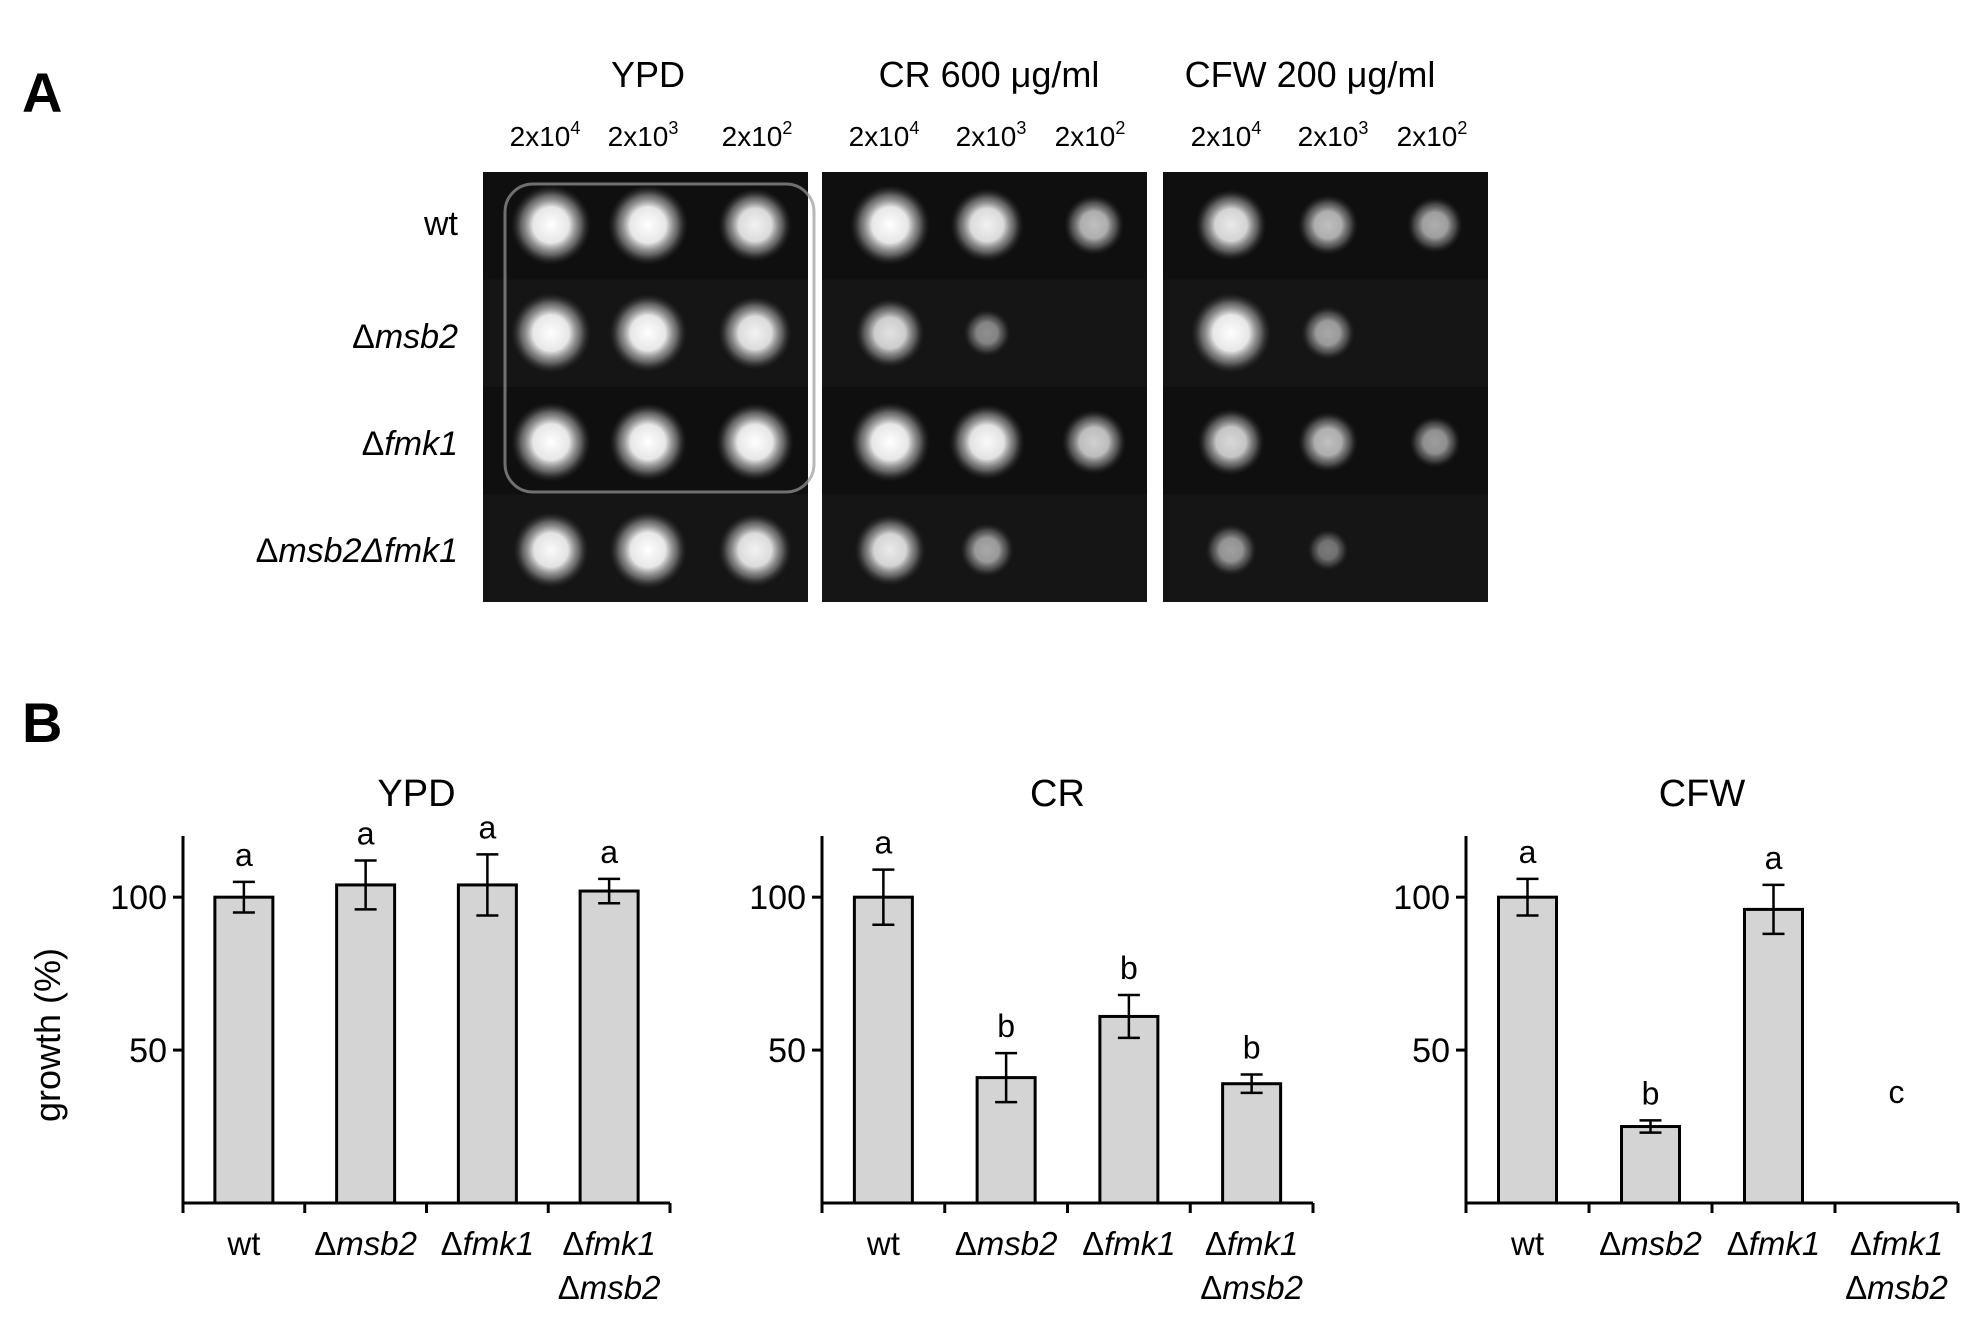 This screenshot has width=1976, height=1328. Describe the element at coordinates (42, 92) in the screenshot. I see `panel-a-label: A` at that location.